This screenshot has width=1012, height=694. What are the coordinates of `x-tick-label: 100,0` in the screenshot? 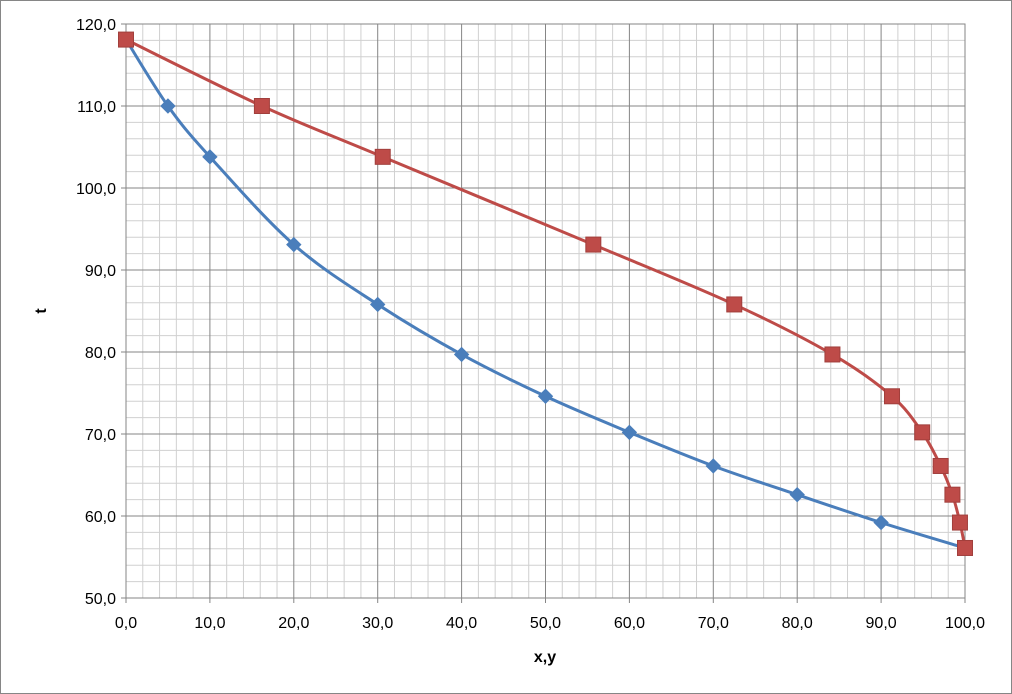 It's located at (965, 623).